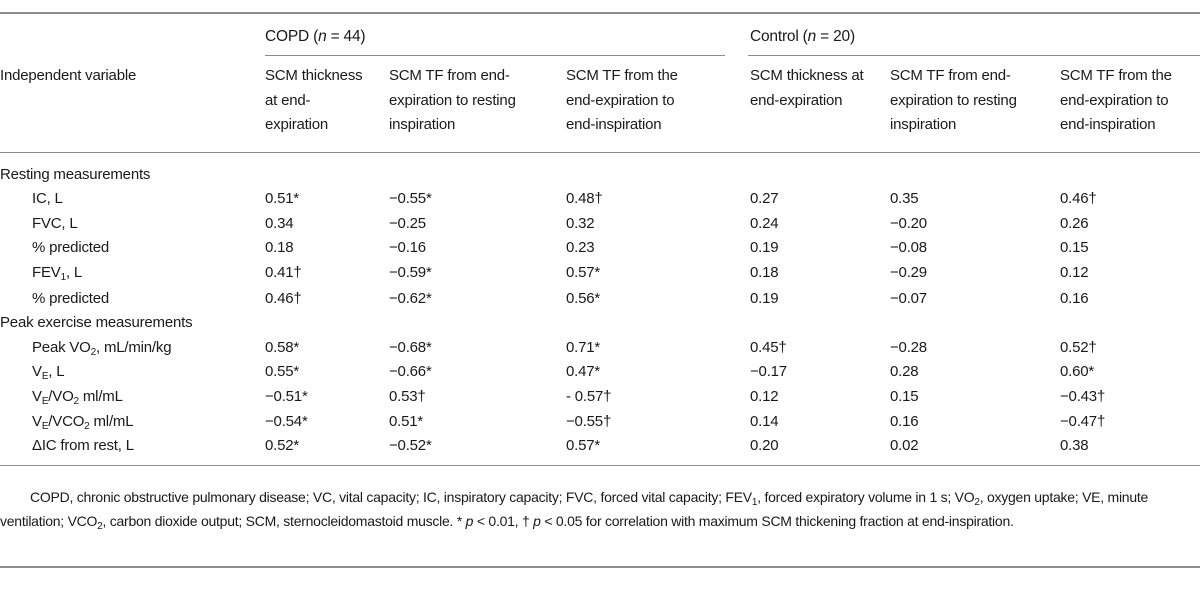  Describe the element at coordinates (282, 371) in the screenshot. I see `table-cell: 0.55*` at that location.